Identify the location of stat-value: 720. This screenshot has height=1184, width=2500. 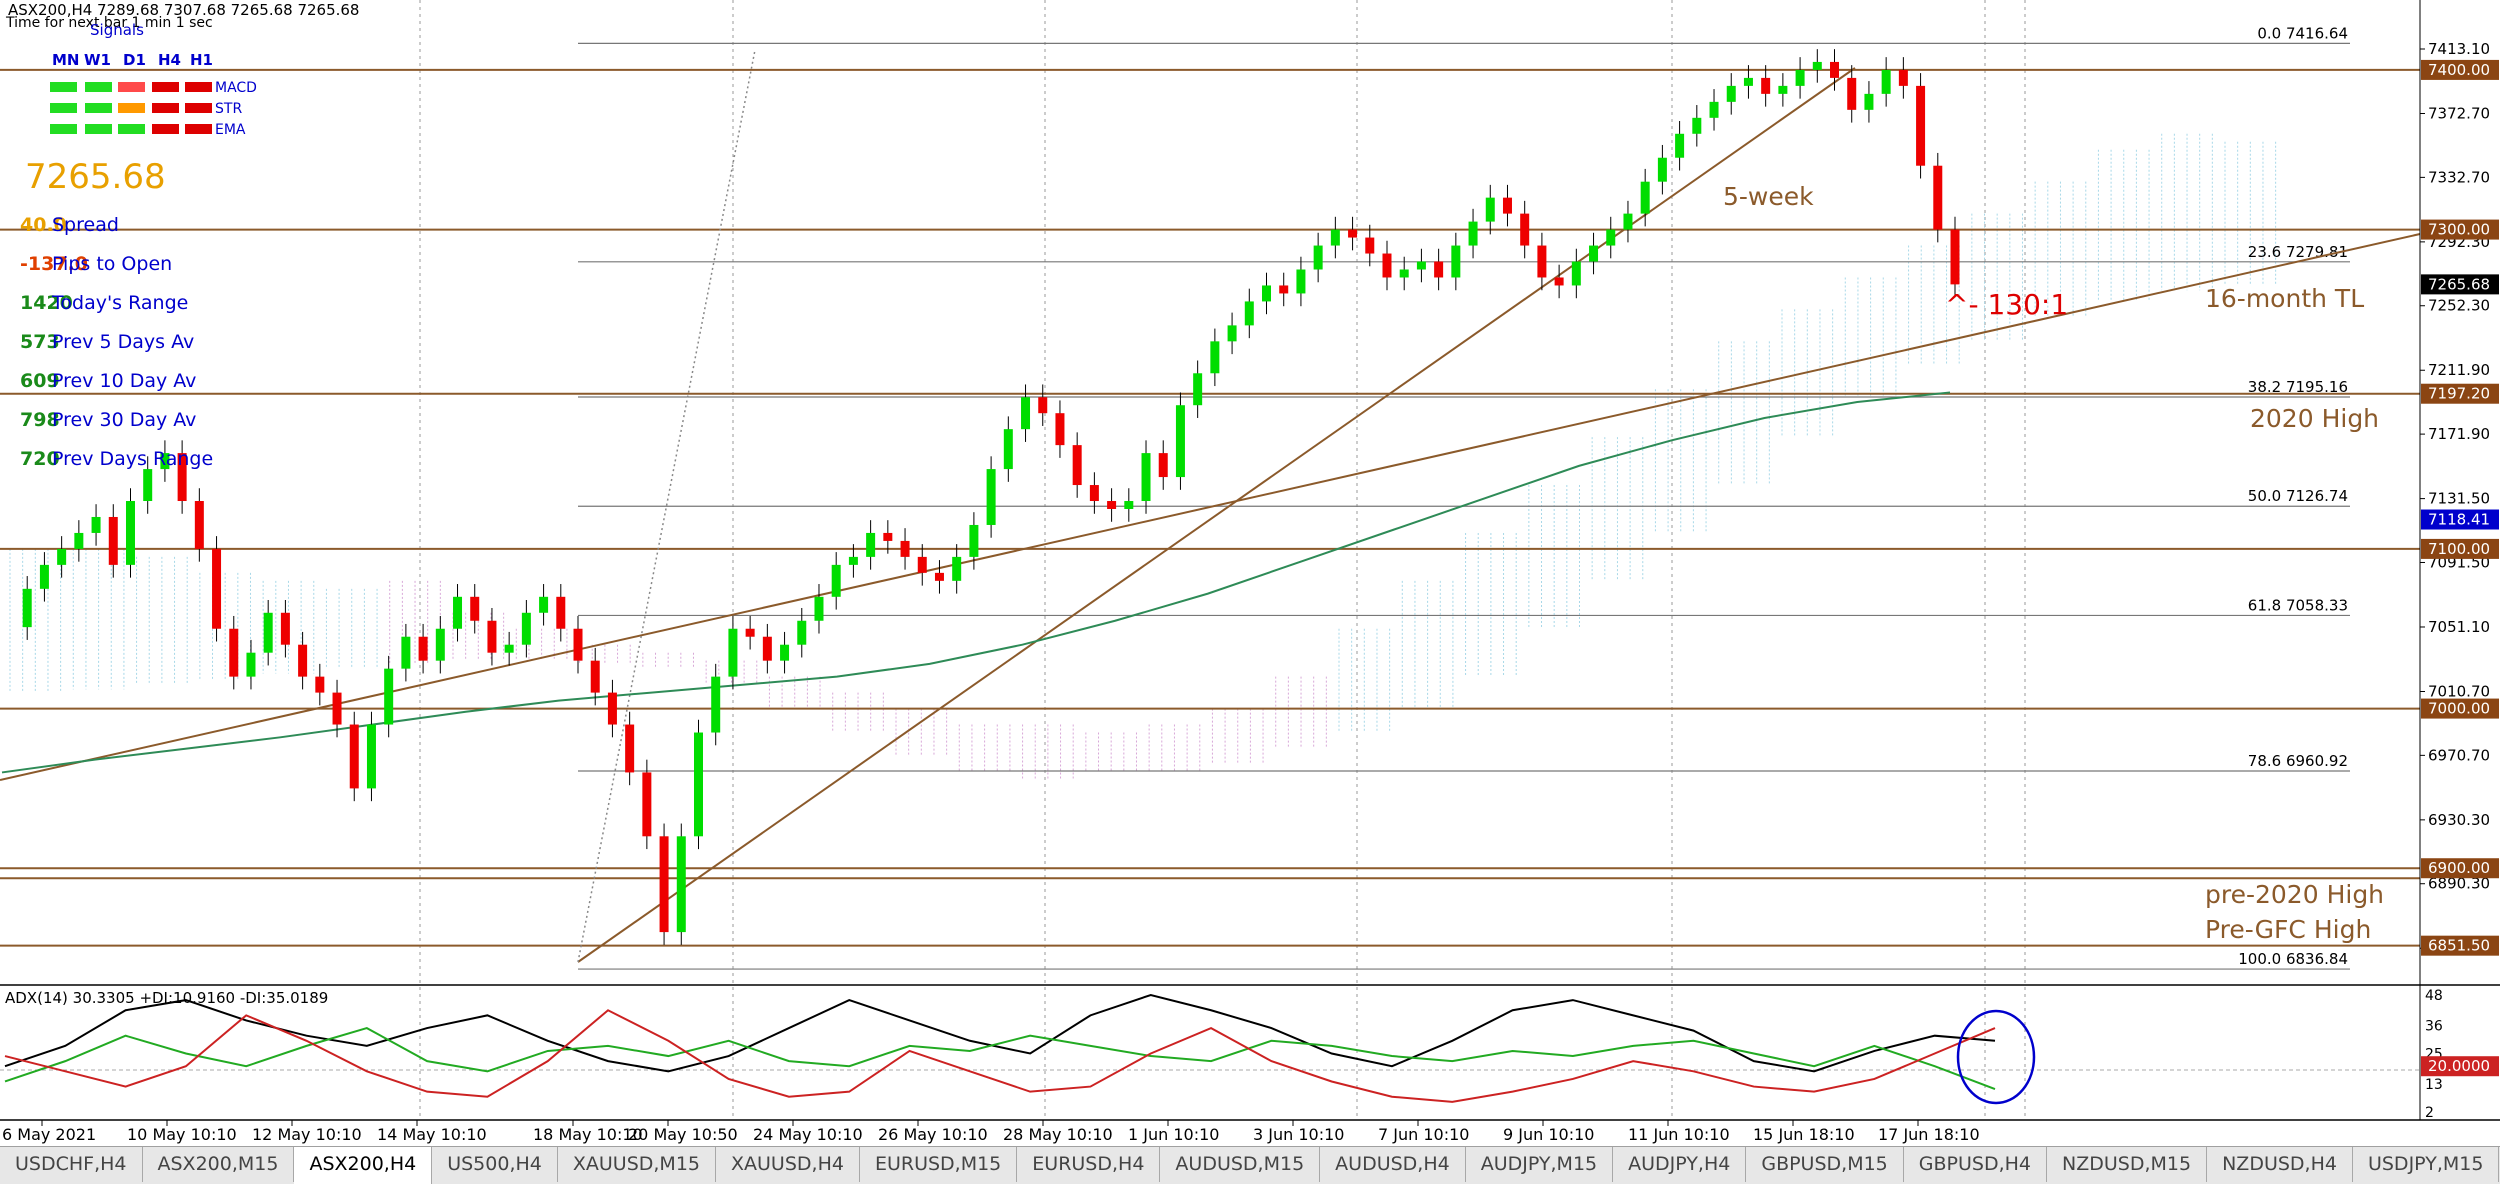
(40, 459).